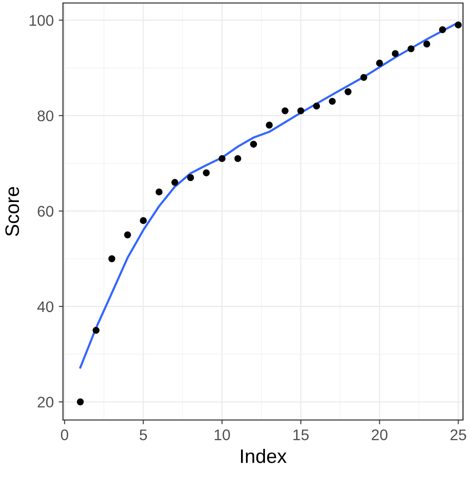 The image size is (469, 477). I want to click on x-tick-label: 10, so click(222, 434).